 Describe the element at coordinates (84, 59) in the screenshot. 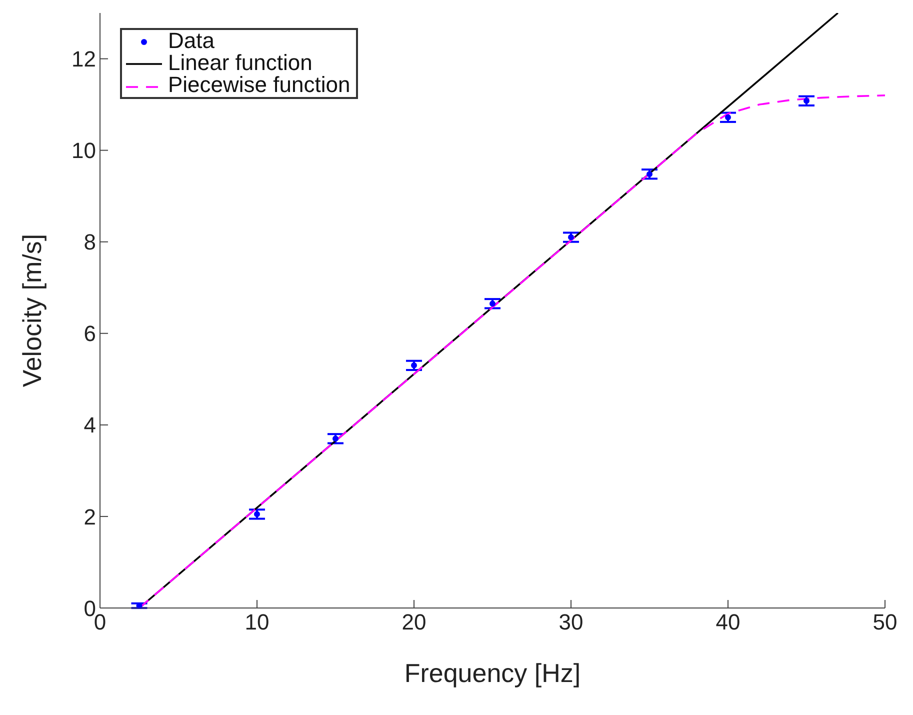

I see `y-tick-label: 12` at that location.